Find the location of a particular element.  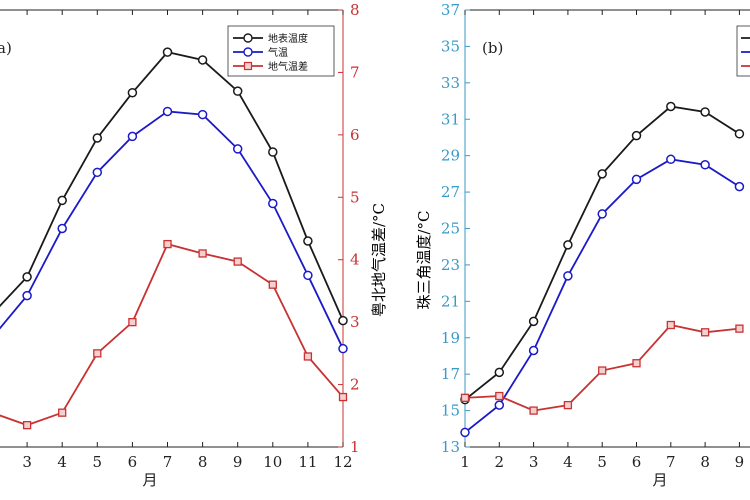

panel-a-right-tick-label: 4 is located at coordinates (355, 260).